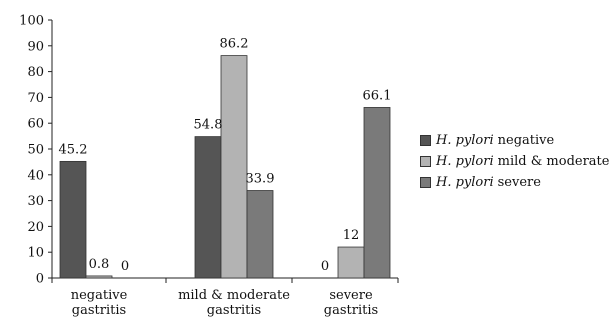 Image resolution: width=614 pixels, height=321 pixels. Describe the element at coordinates (234, 303) in the screenshot. I see `category-label: mild & moderate gastritis` at that location.